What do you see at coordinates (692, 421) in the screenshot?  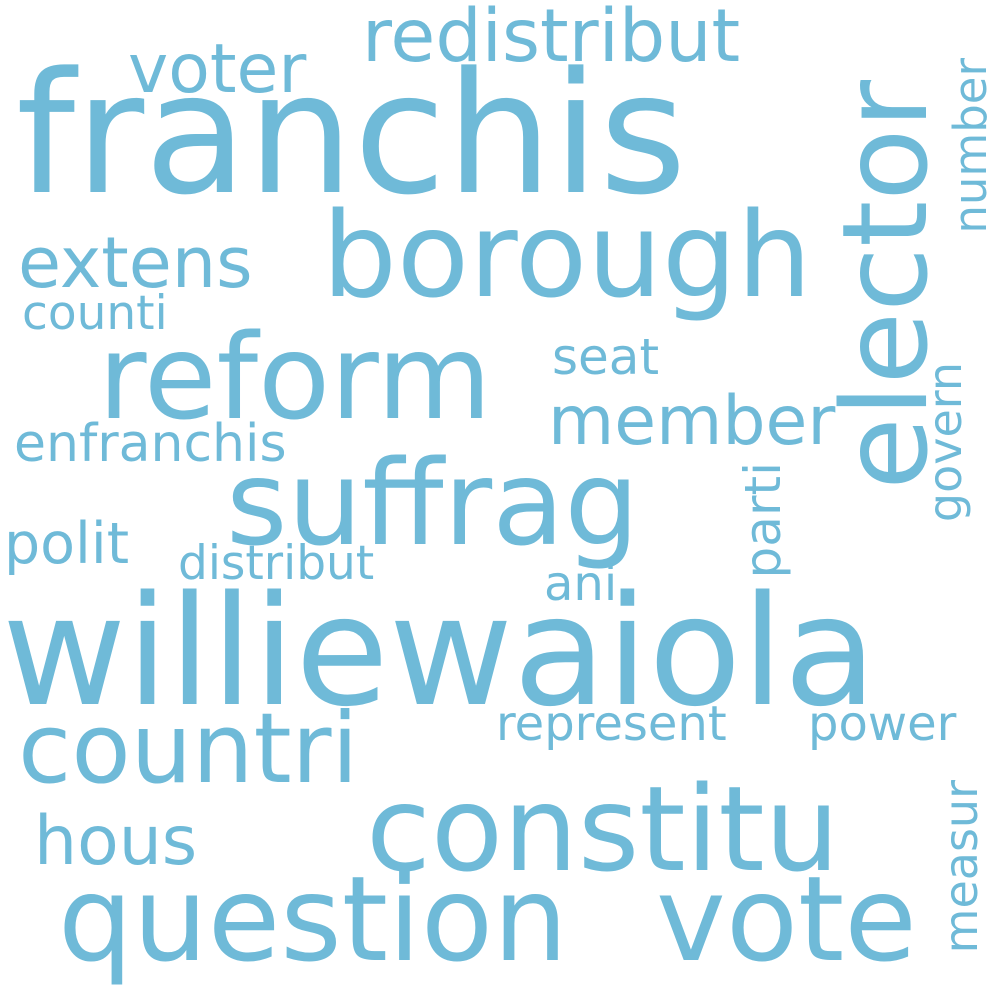 I see `word-member: member` at bounding box center [692, 421].